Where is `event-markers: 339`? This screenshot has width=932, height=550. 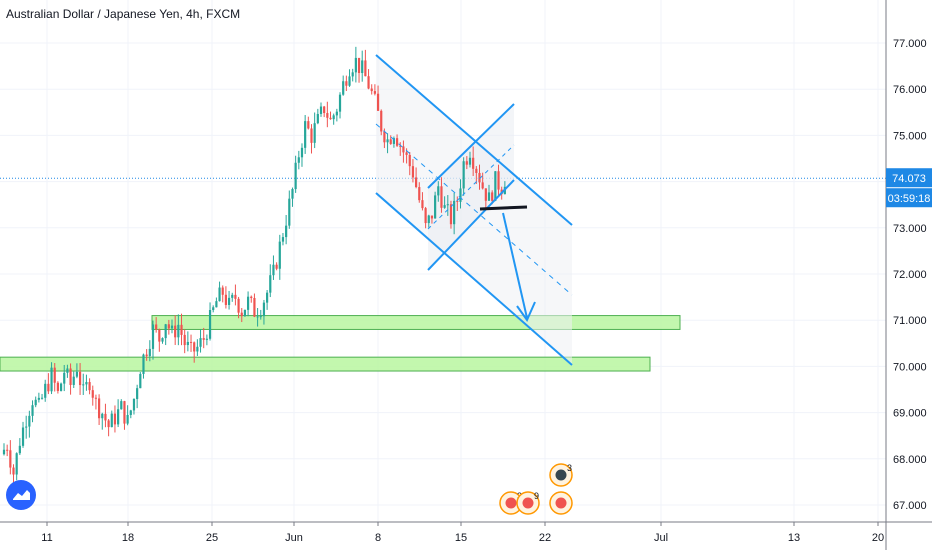
event-markers: 339 is located at coordinates (536, 489).